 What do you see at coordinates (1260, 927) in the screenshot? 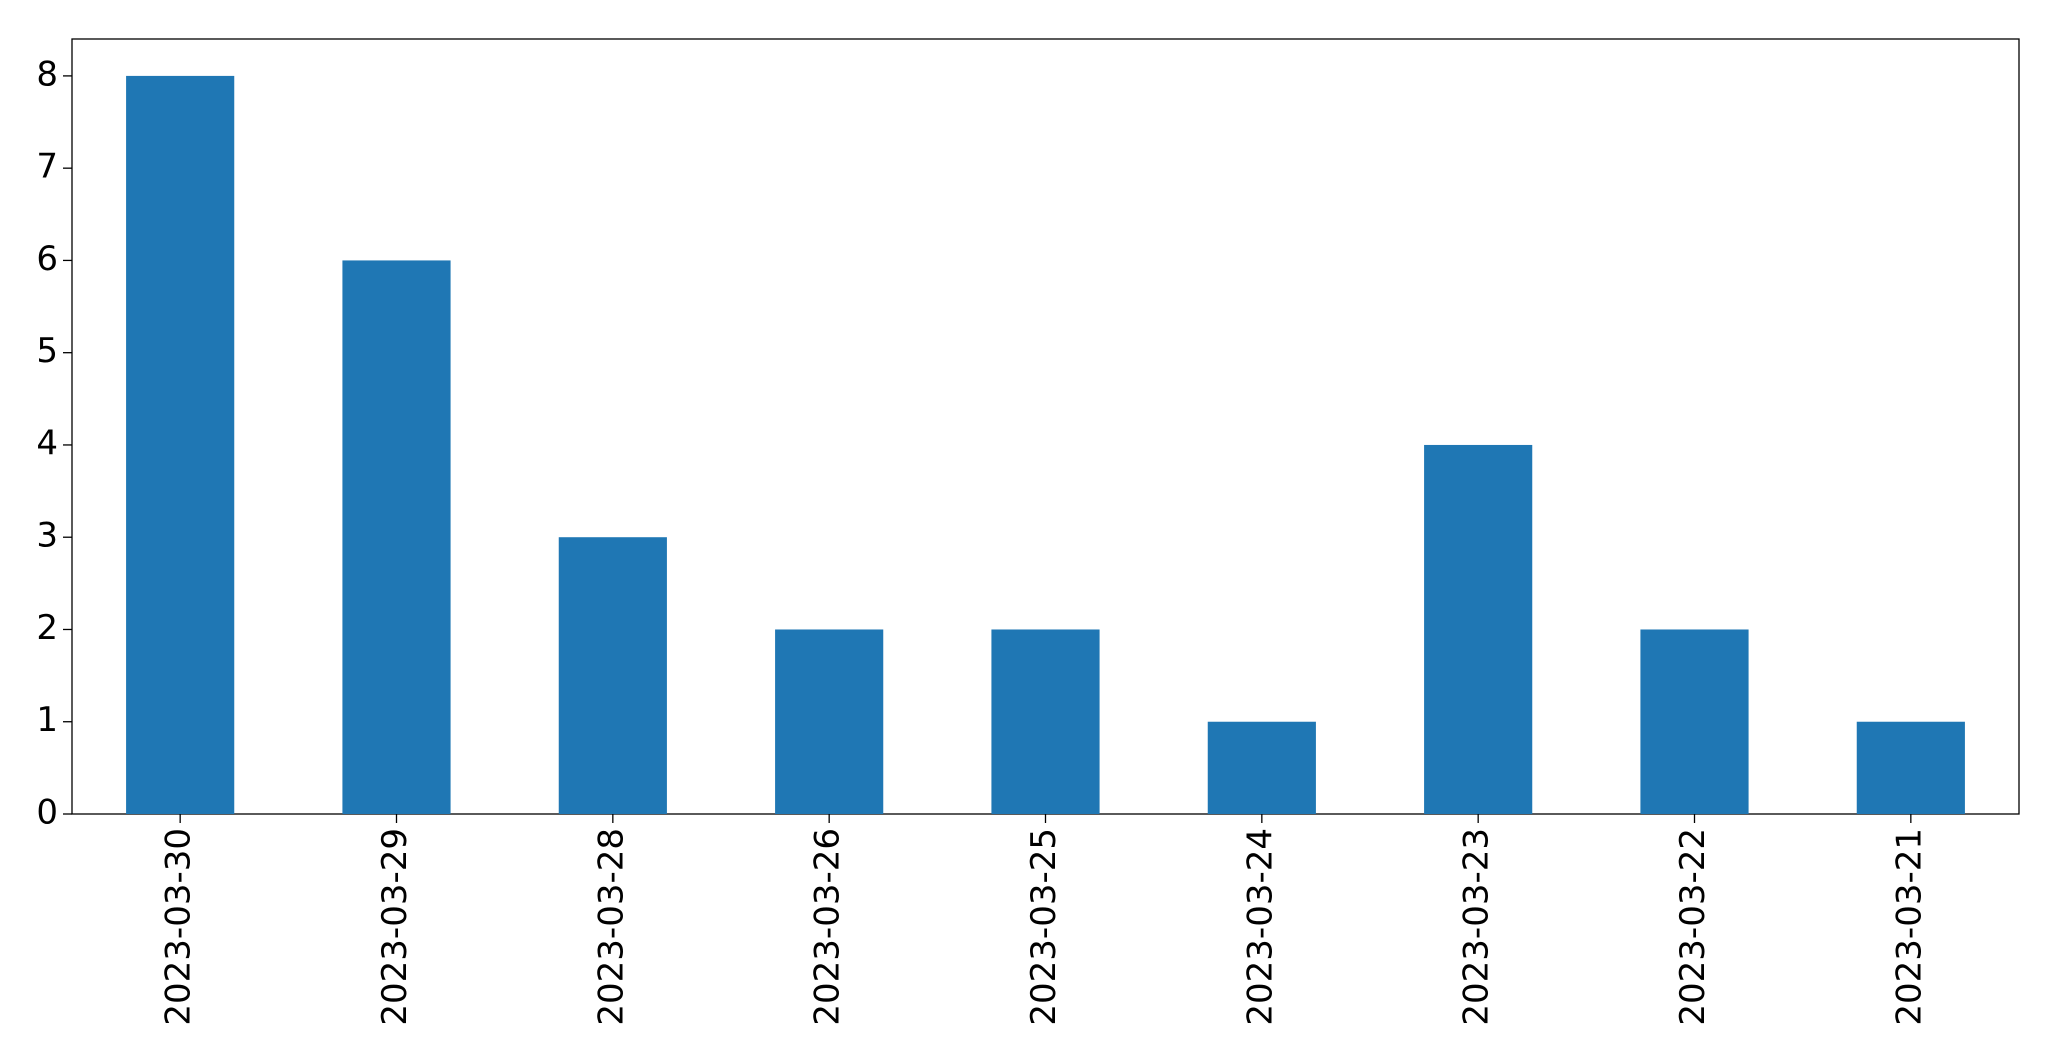
I see `x-tick-label: 2023-03-24` at bounding box center [1260, 927].